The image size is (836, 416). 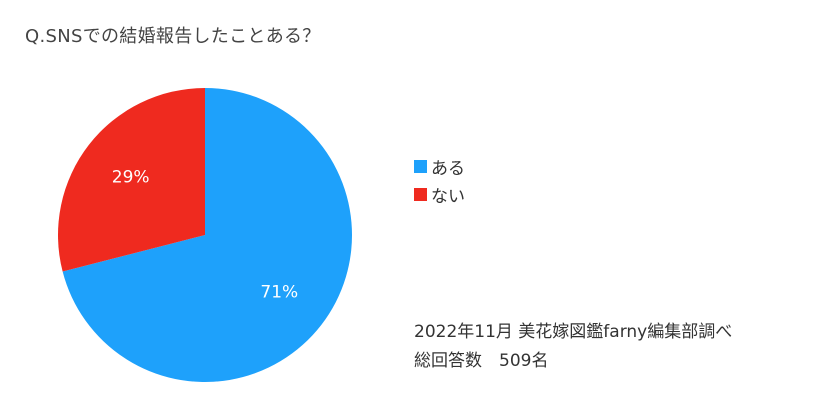 I want to click on source-note: 2022年11月 美花嫁図鑑farny編集部調べ 総回答数 509名, so click(x=573, y=347).